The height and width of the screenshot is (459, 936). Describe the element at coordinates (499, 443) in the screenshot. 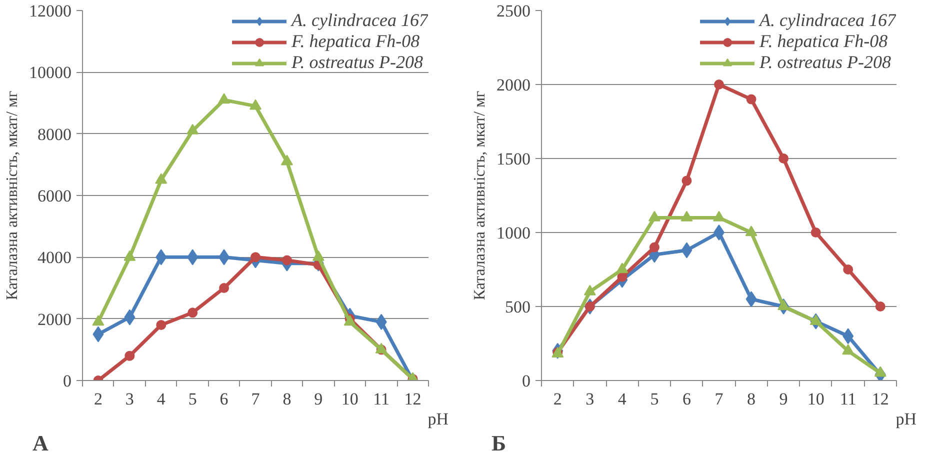

I see `text: Б` at that location.